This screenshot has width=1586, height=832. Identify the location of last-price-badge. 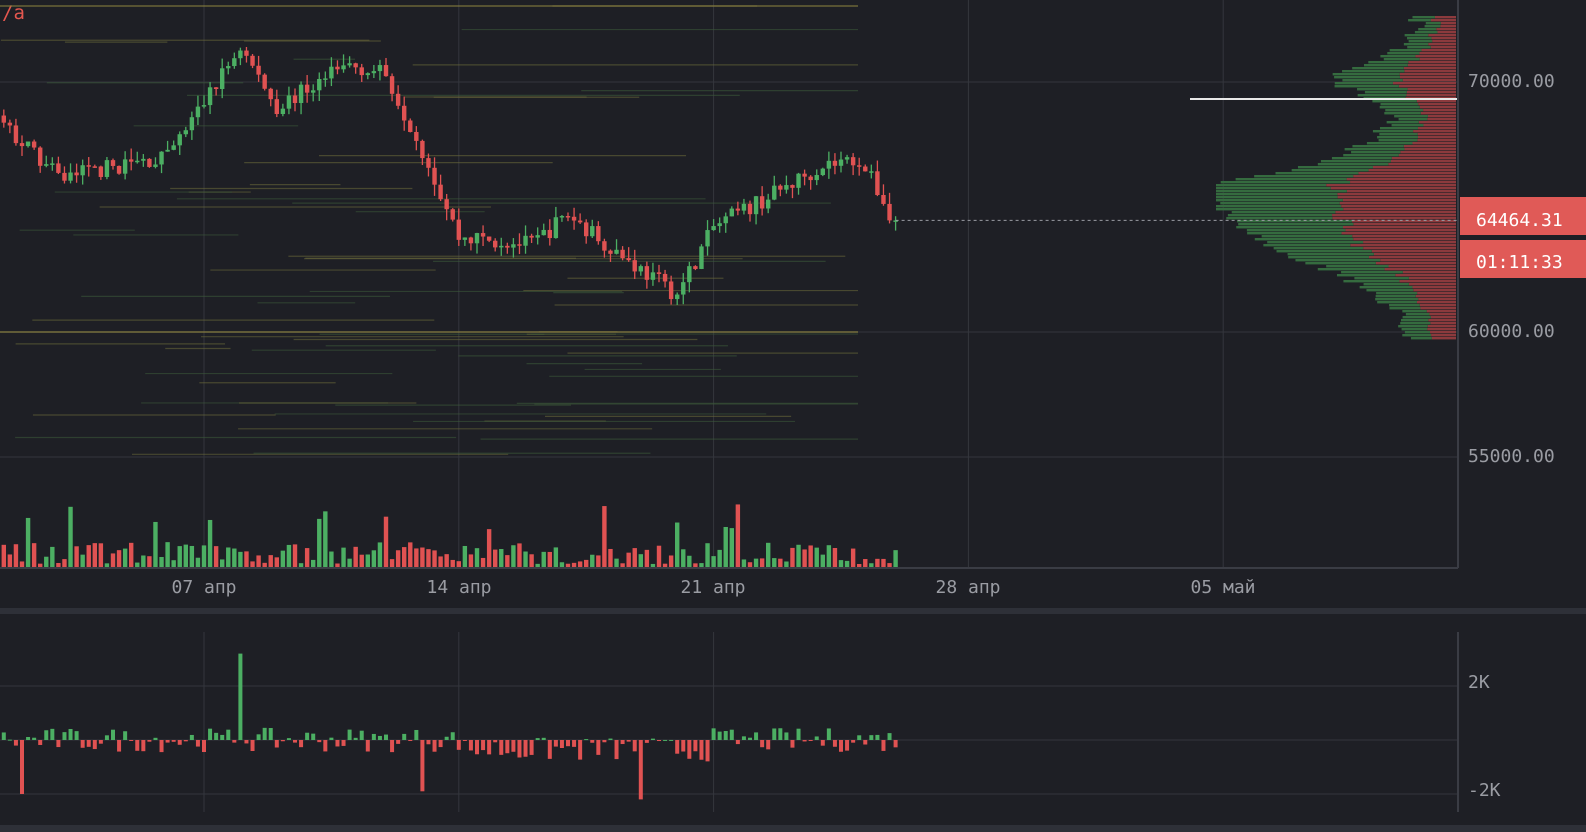
(1523, 216).